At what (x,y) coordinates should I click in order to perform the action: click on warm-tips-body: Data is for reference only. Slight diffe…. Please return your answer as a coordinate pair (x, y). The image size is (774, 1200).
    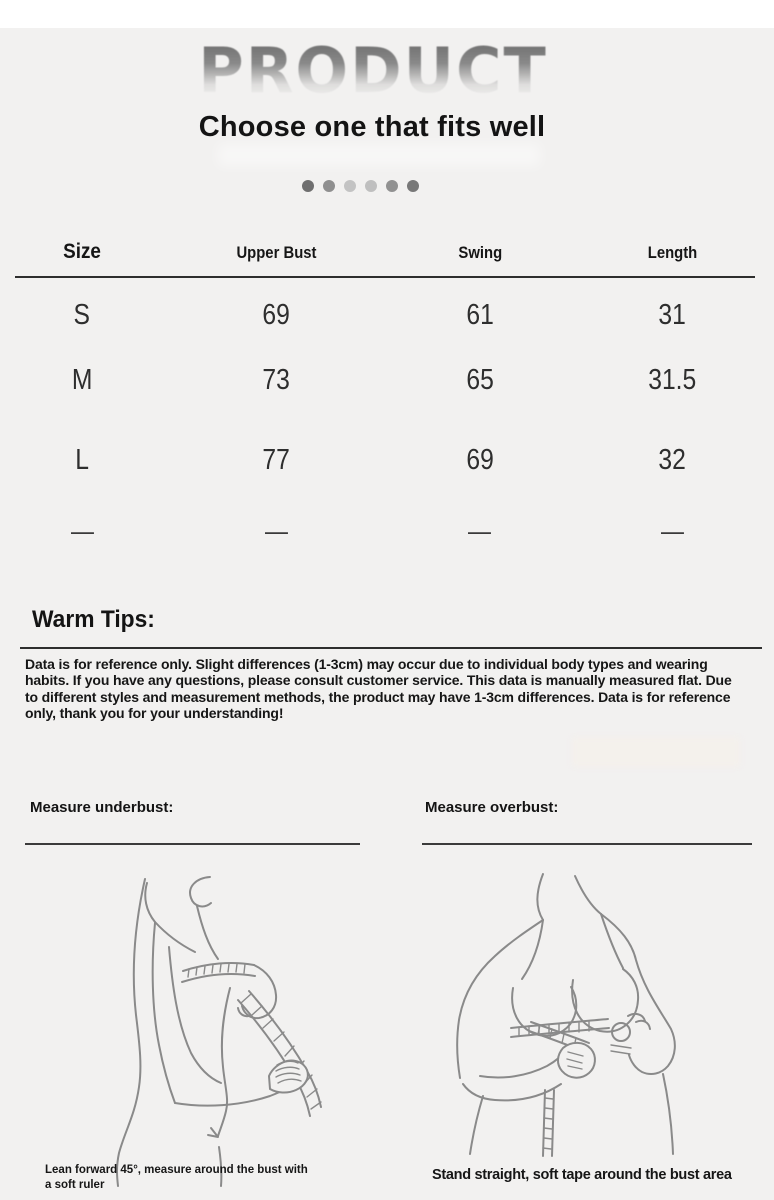
    Looking at the image, I should click on (378, 689).